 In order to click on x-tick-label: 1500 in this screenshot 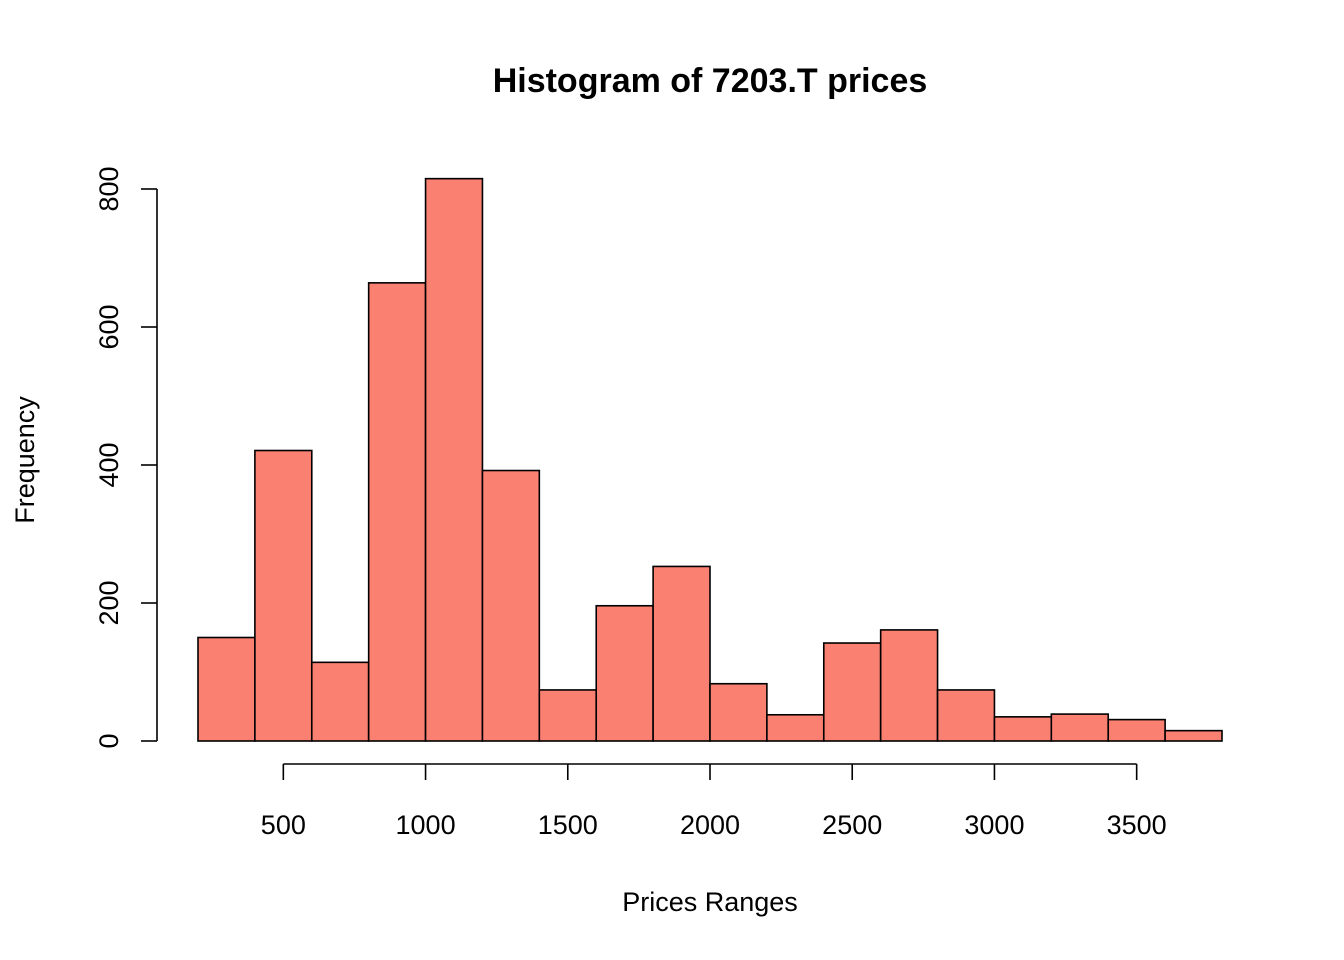, I will do `click(568, 825)`.